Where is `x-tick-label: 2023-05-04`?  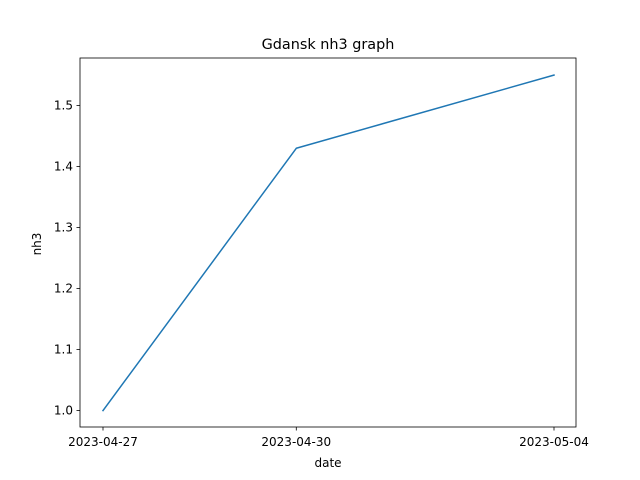
x-tick-label: 2023-05-04 is located at coordinates (554, 442).